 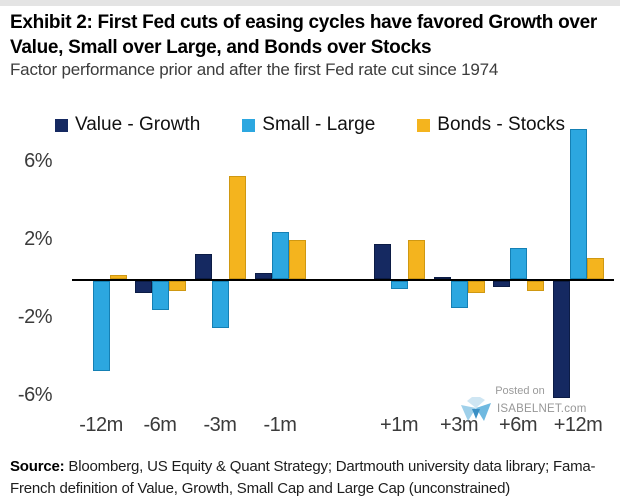 What do you see at coordinates (459, 295) in the screenshot?
I see `bar-small-+3m` at bounding box center [459, 295].